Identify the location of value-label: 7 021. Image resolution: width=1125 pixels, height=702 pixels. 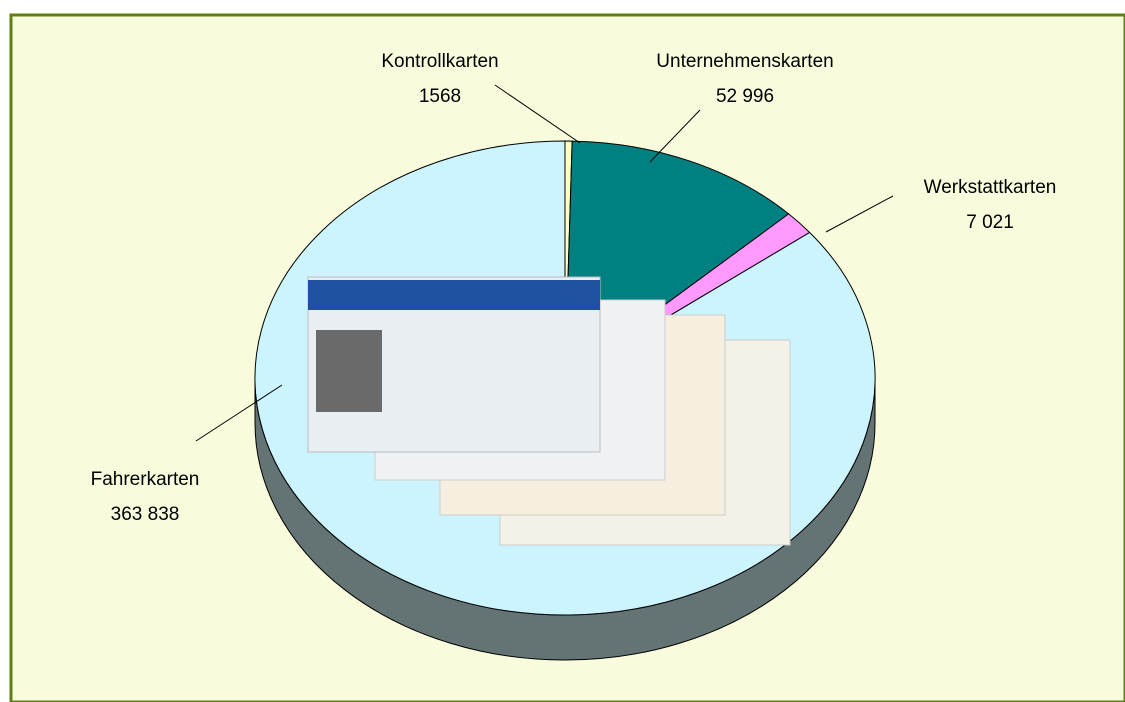
(990, 222).